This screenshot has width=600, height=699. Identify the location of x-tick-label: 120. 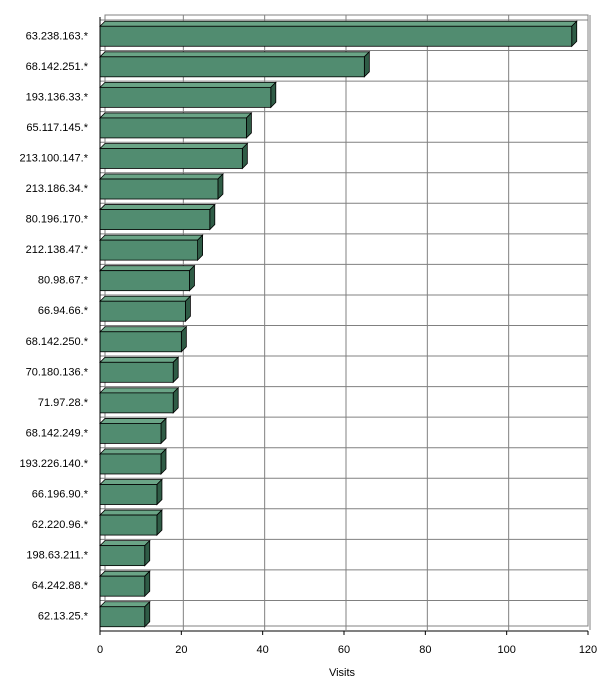
(588, 650).